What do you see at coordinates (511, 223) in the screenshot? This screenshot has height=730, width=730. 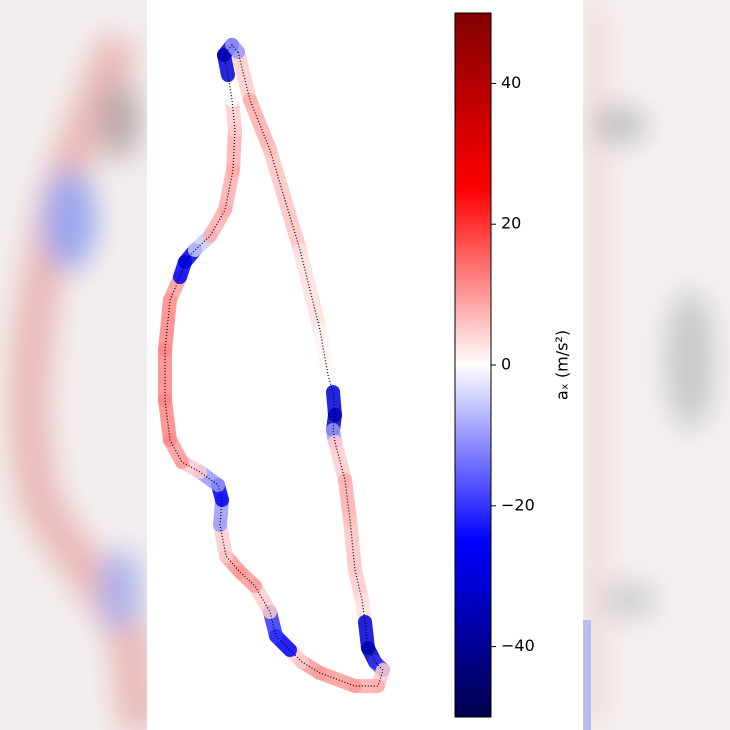 I see `colorbar-tick-label: 20` at bounding box center [511, 223].